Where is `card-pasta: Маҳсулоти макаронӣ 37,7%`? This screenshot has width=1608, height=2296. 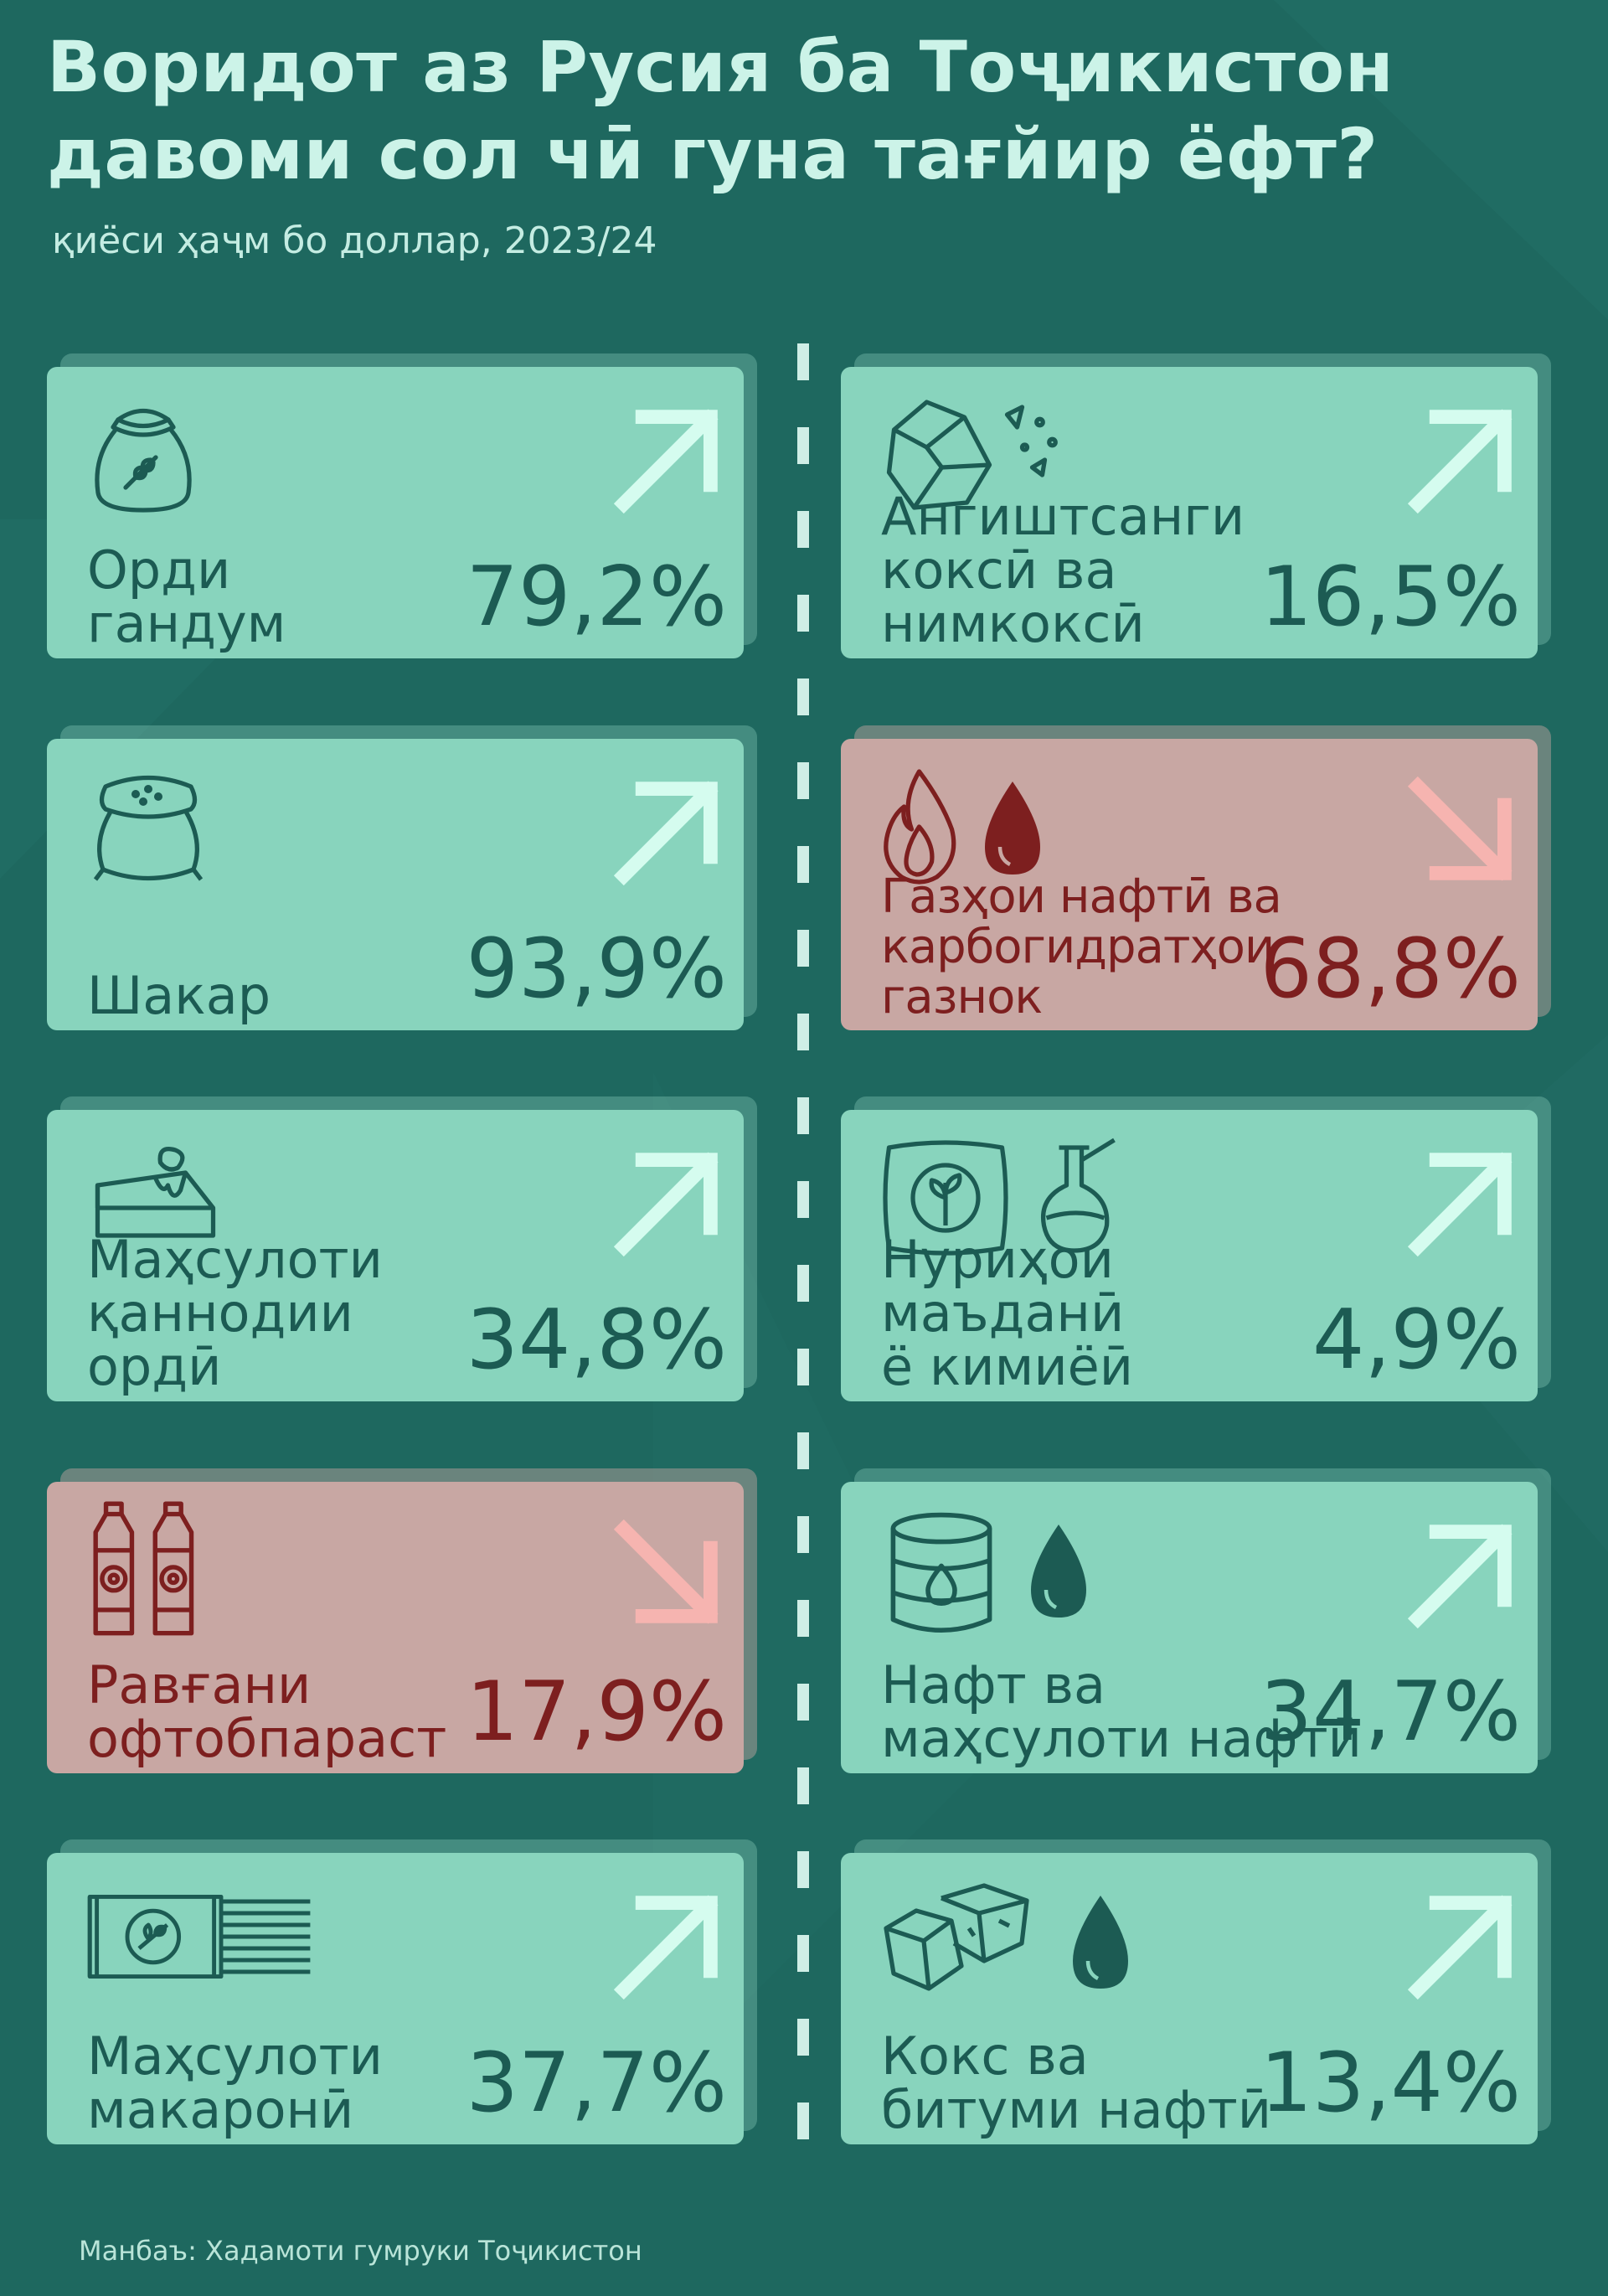
card-pasta: Маҳсулоти макаронӣ 37,7% is located at coordinates (403, 1999).